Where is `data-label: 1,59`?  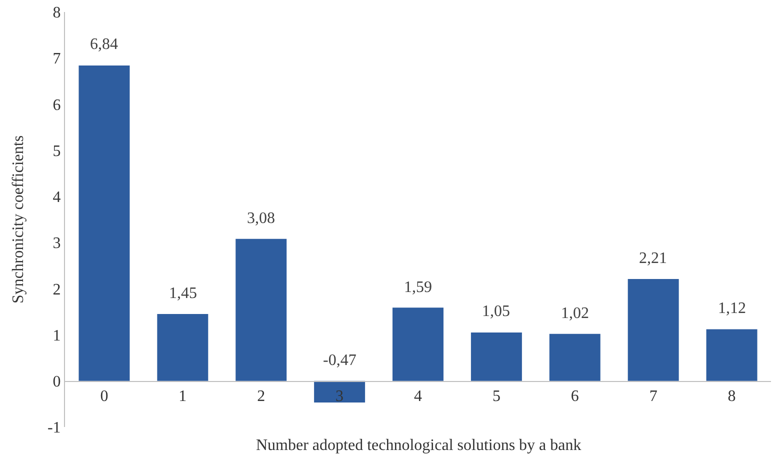
data-label: 1,59 is located at coordinates (418, 287).